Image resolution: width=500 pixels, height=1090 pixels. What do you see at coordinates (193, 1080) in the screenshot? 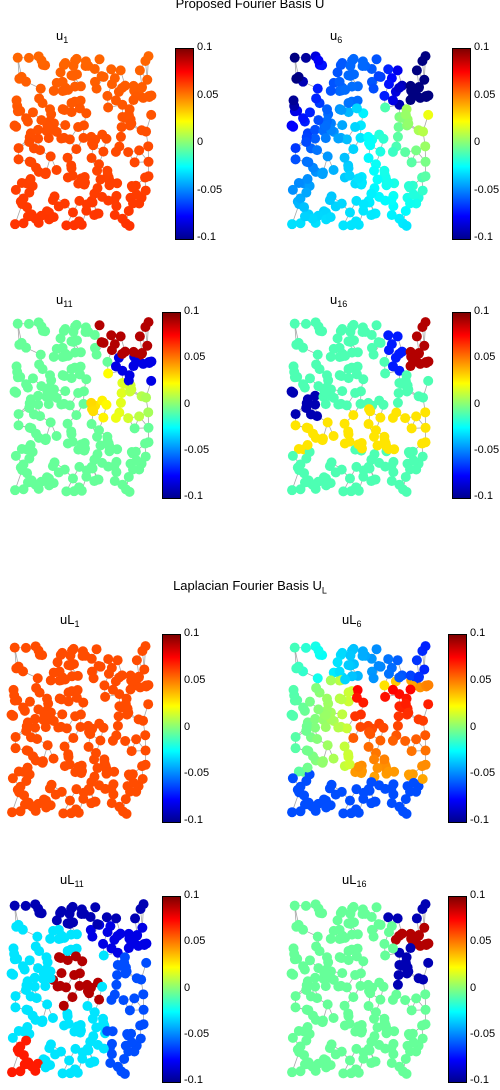
I see `colorbar-tick-label: -0.1` at bounding box center [193, 1080].